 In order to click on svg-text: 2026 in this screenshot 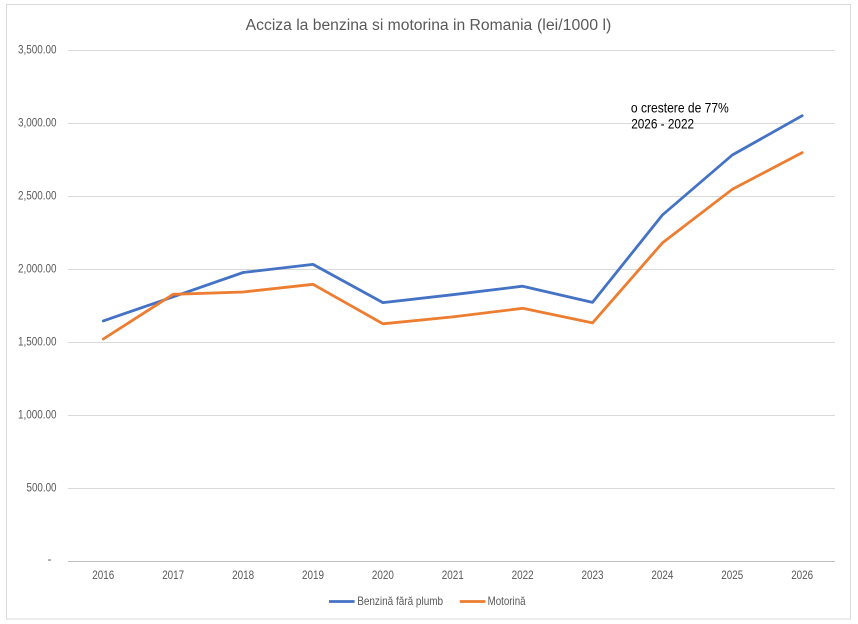, I will do `click(802, 576)`.